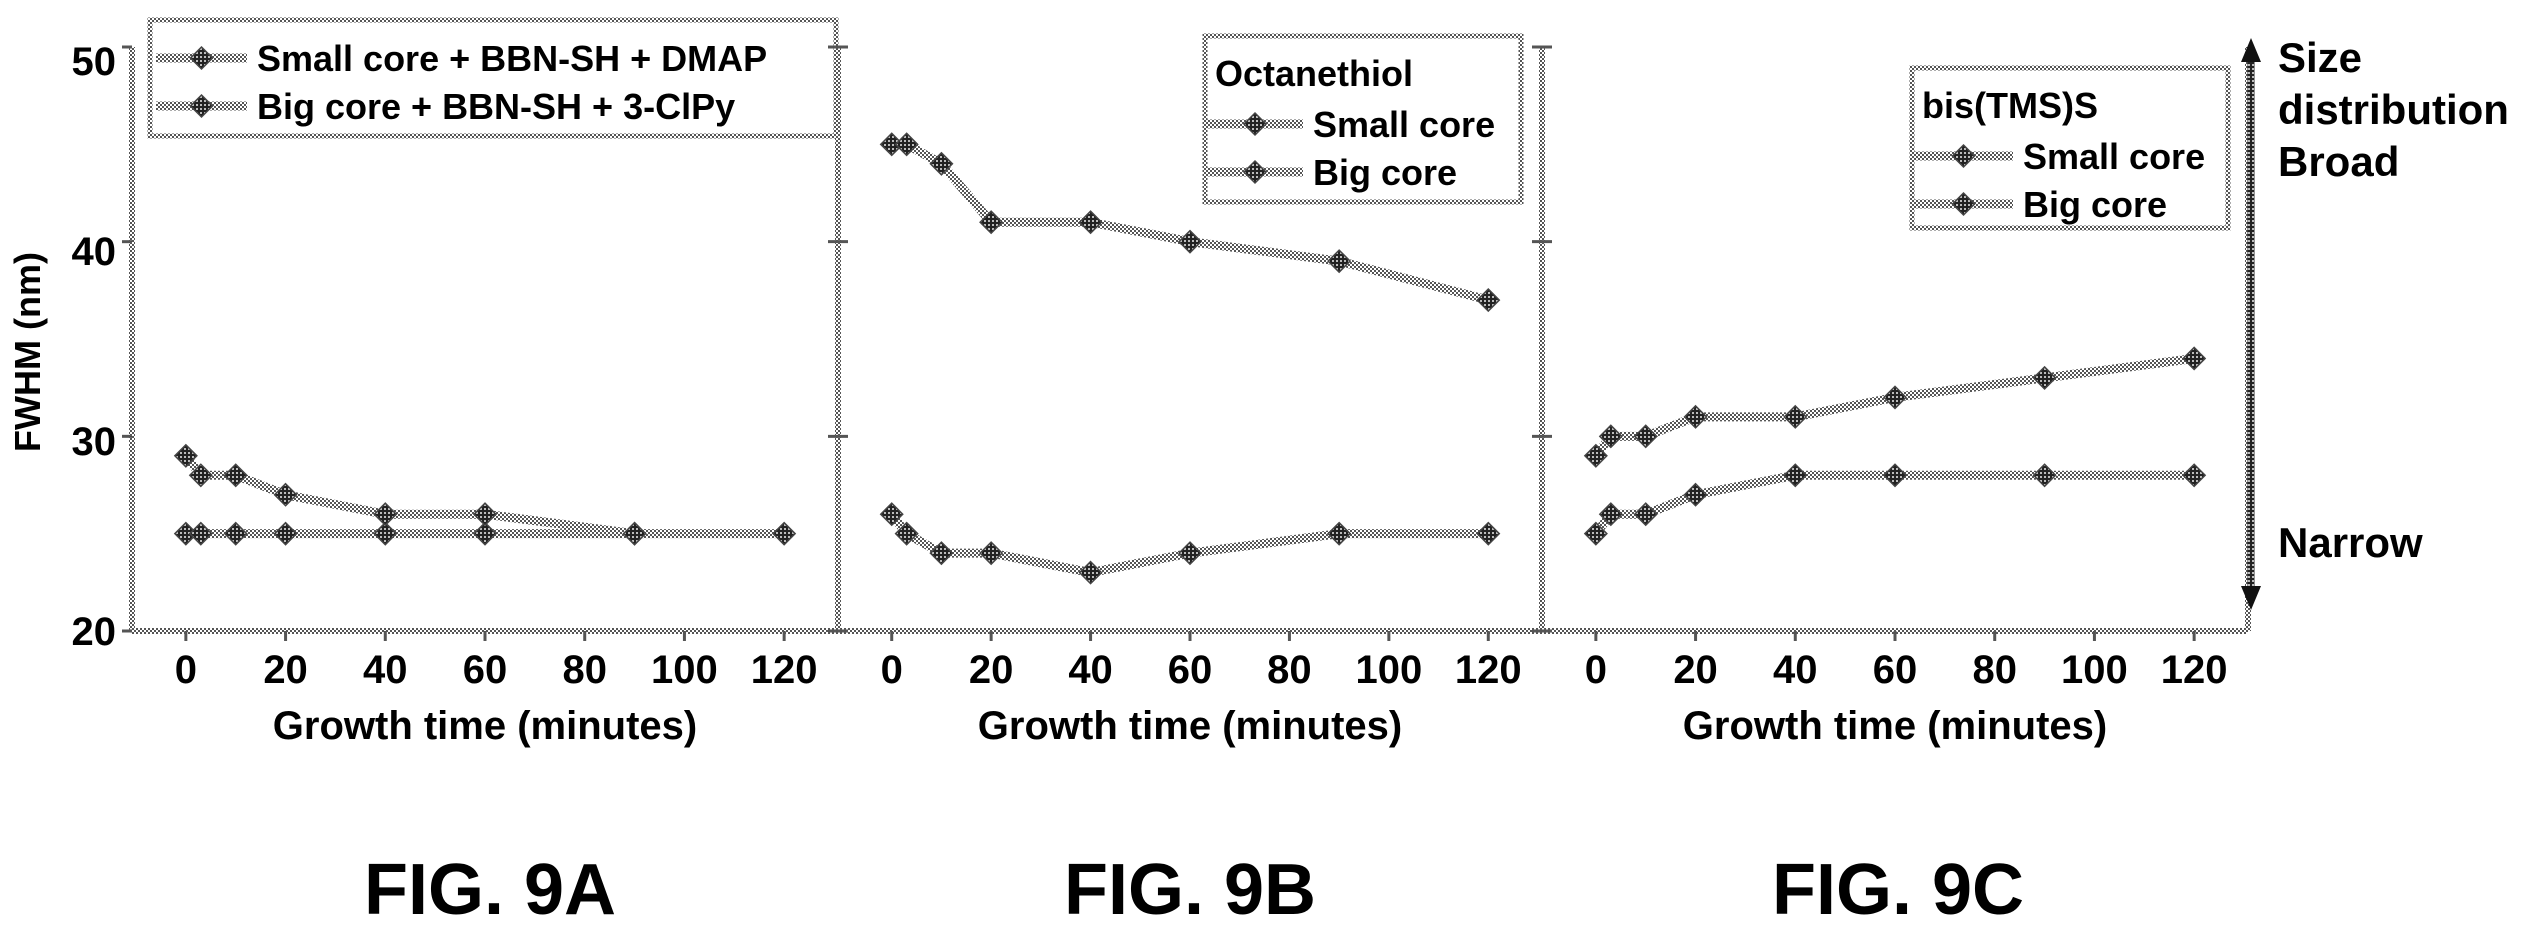  Describe the element at coordinates (94, 347) in the screenshot. I see `y-tick-labels: 50 40 30 20` at that location.